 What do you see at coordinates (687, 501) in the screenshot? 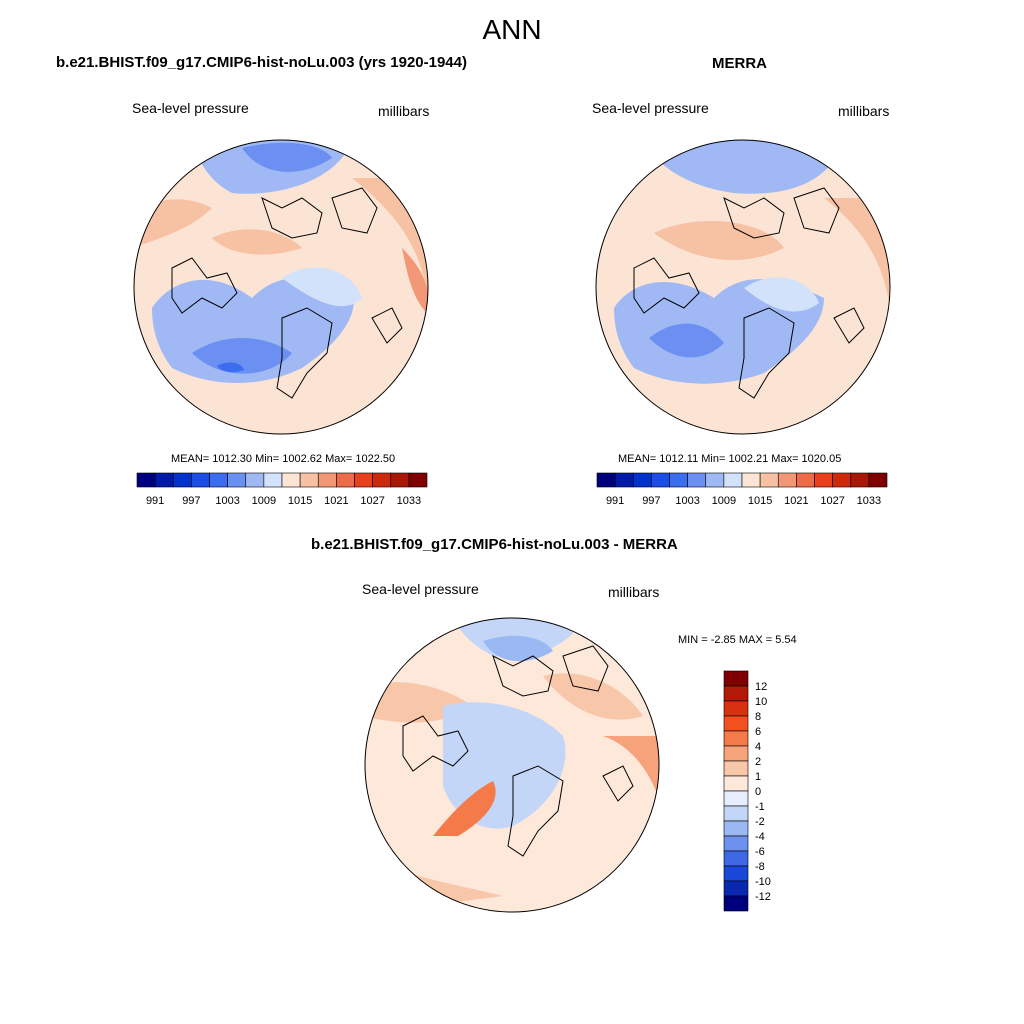
I see `colorbar-tick-label: 1003` at bounding box center [687, 501].